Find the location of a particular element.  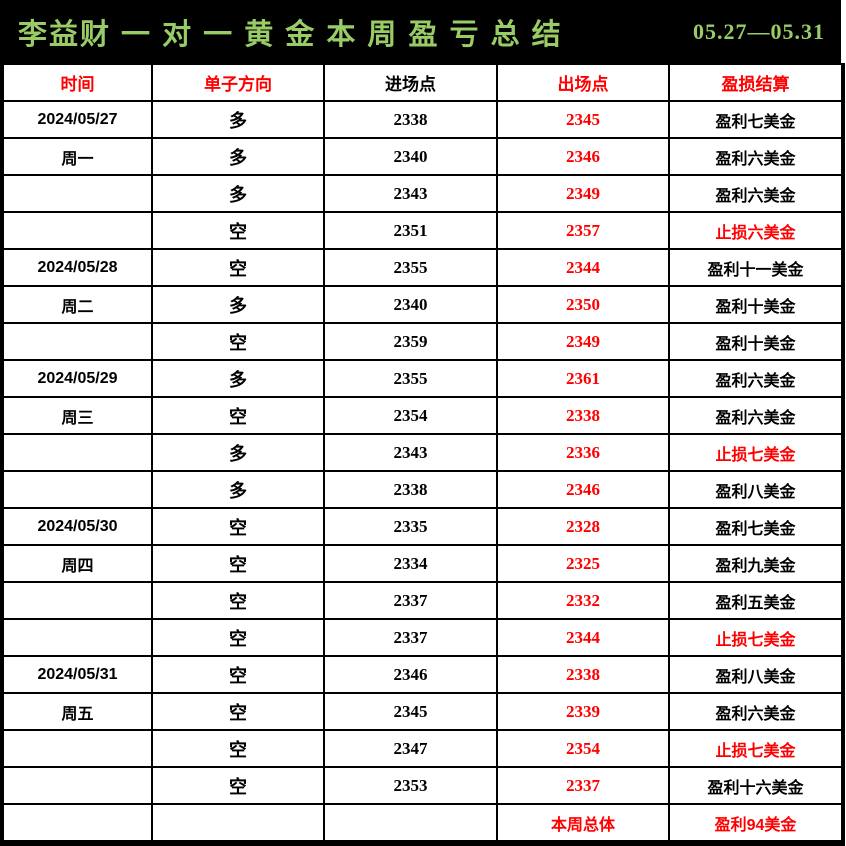

total-row: 本周总体 盈利94美金 is located at coordinates (422, 823).